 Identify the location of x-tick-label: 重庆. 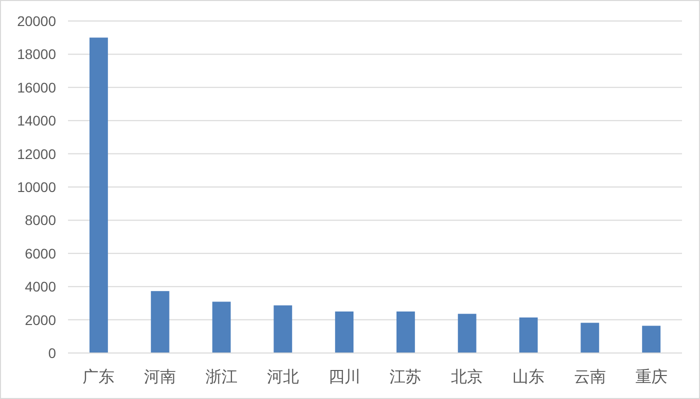
(651, 377).